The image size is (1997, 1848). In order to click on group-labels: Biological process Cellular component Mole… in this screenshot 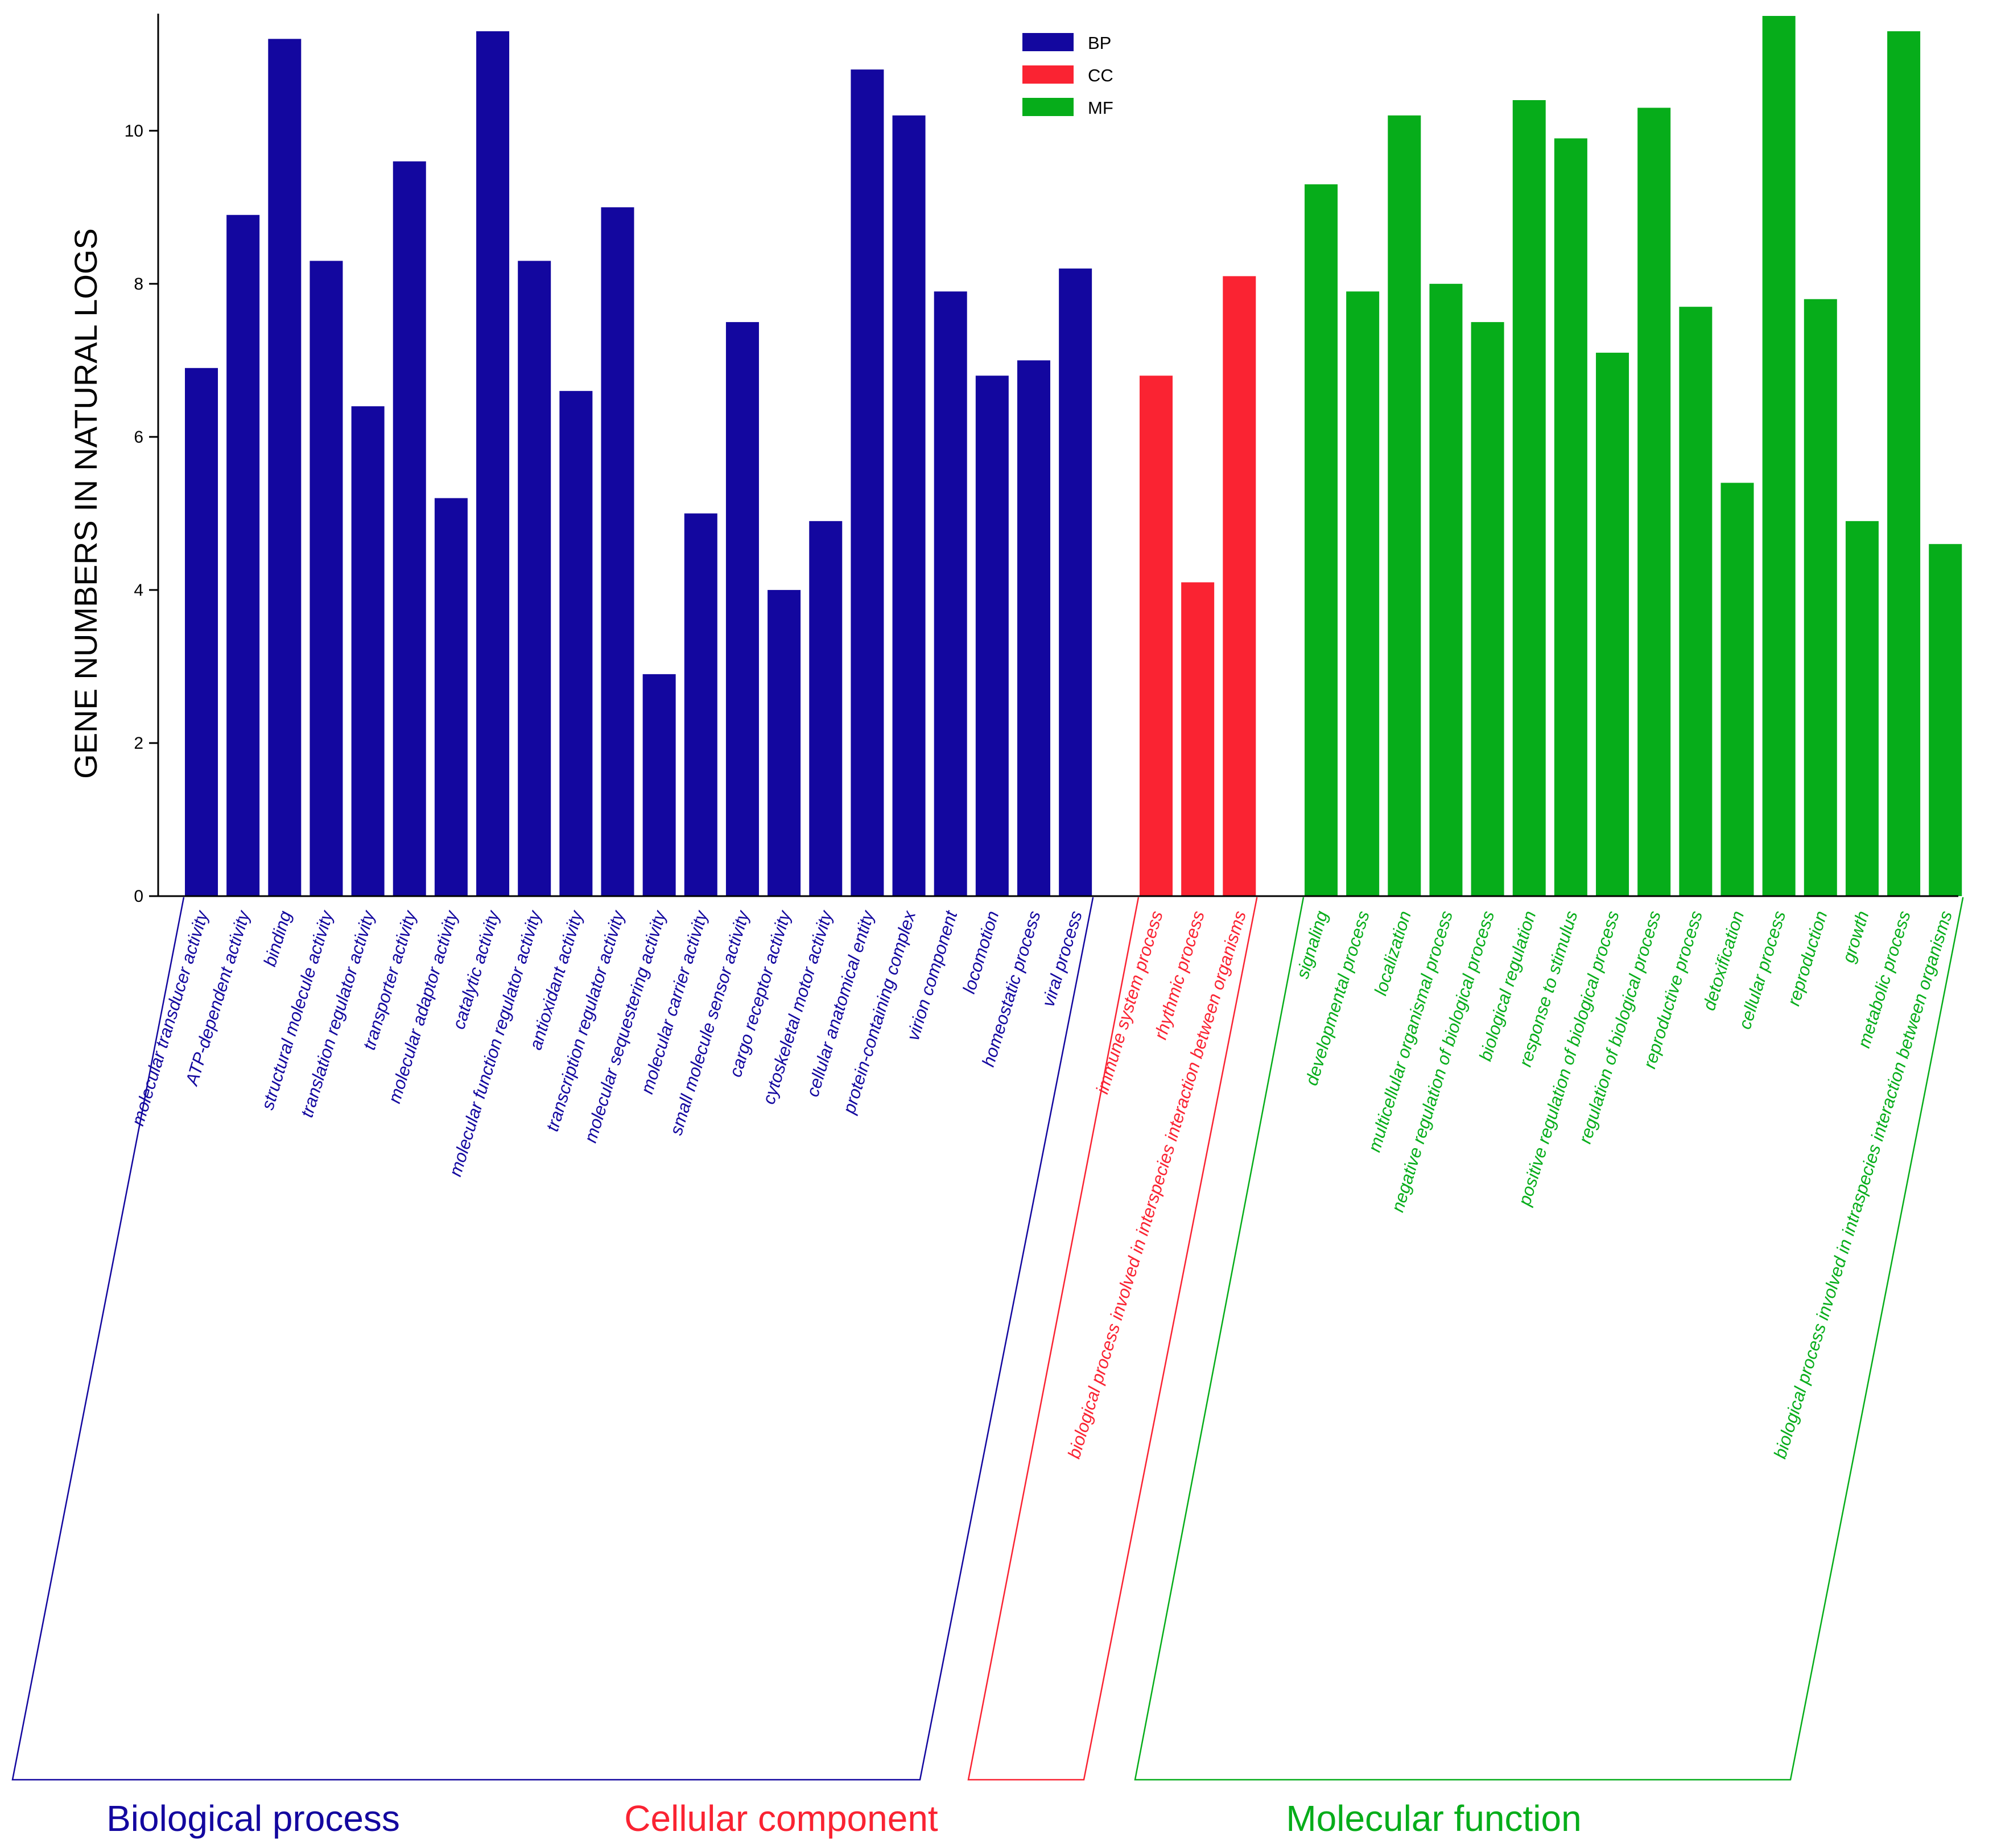, I will do `click(844, 1818)`.